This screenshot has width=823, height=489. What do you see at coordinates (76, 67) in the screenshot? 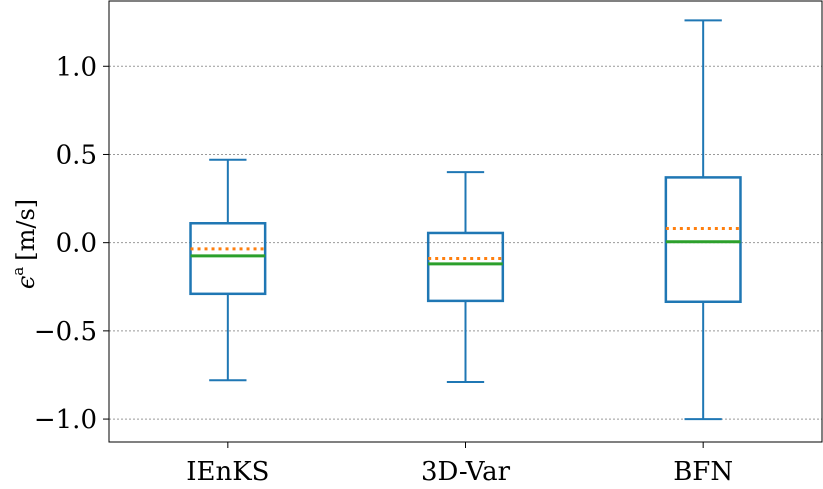
I see `y-tick-label: 1.0` at bounding box center [76, 67].